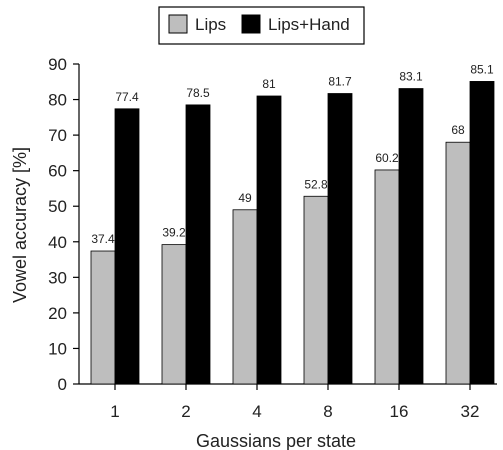 The height and width of the screenshot is (450, 503). Describe the element at coordinates (57, 277) in the screenshot. I see `y-tick-label: 30` at that location.